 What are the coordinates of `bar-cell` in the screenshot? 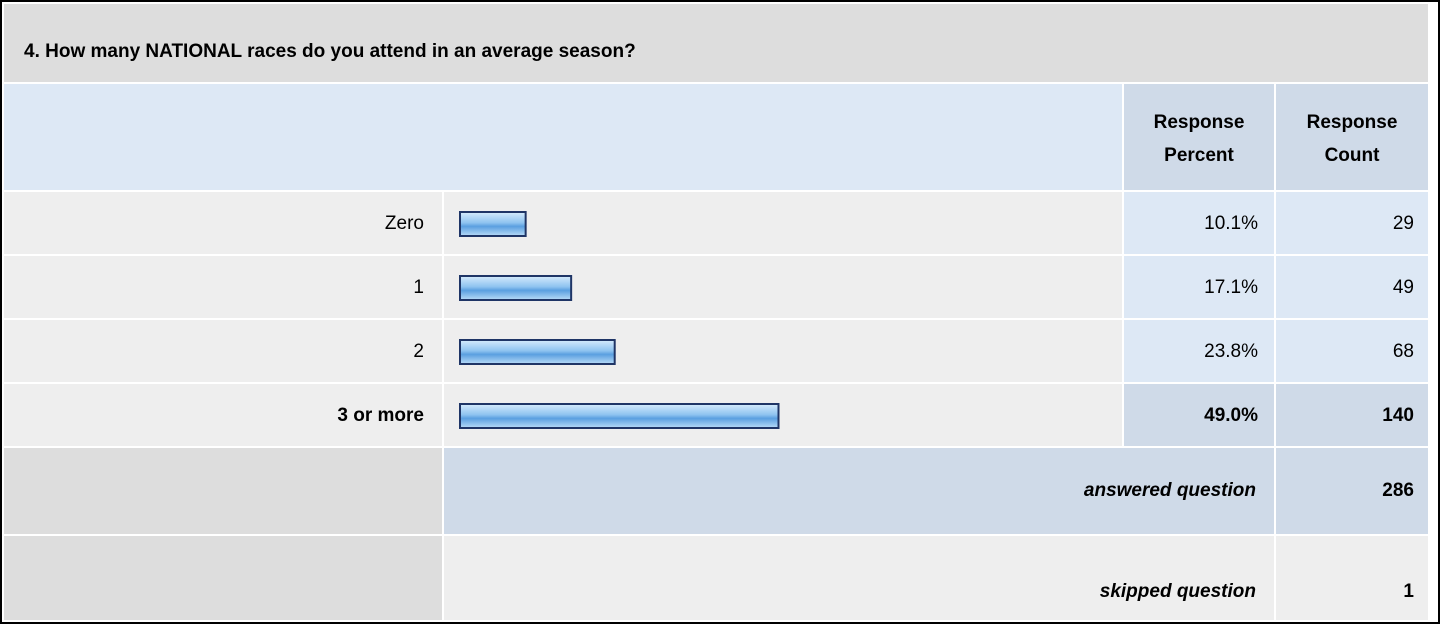 It's located at (783, 223).